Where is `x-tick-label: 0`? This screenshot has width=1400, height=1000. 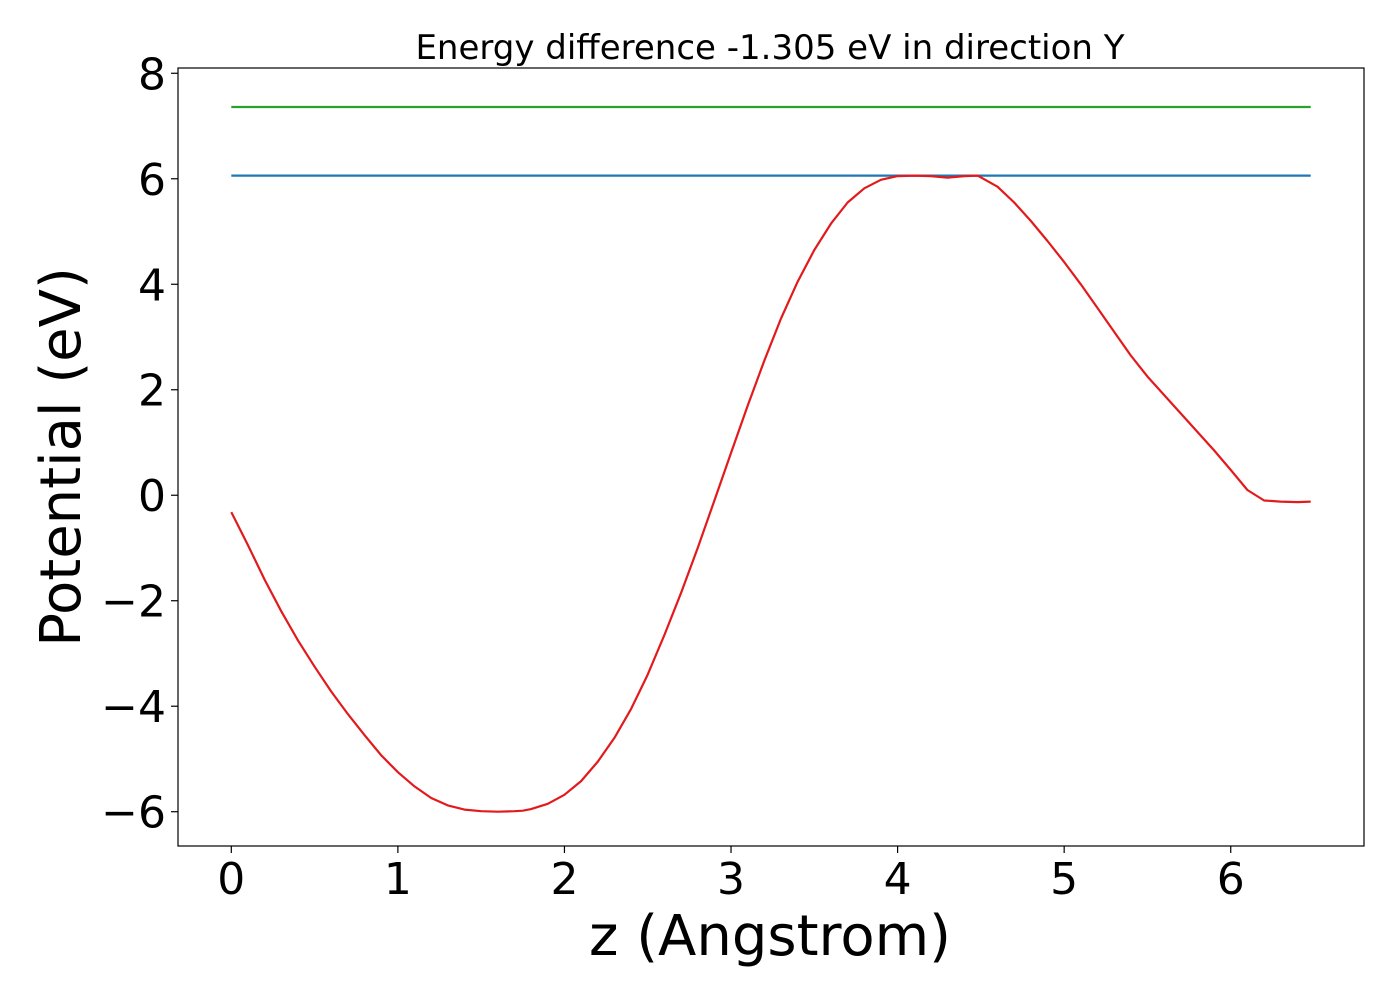
x-tick-label: 0 is located at coordinates (231, 879).